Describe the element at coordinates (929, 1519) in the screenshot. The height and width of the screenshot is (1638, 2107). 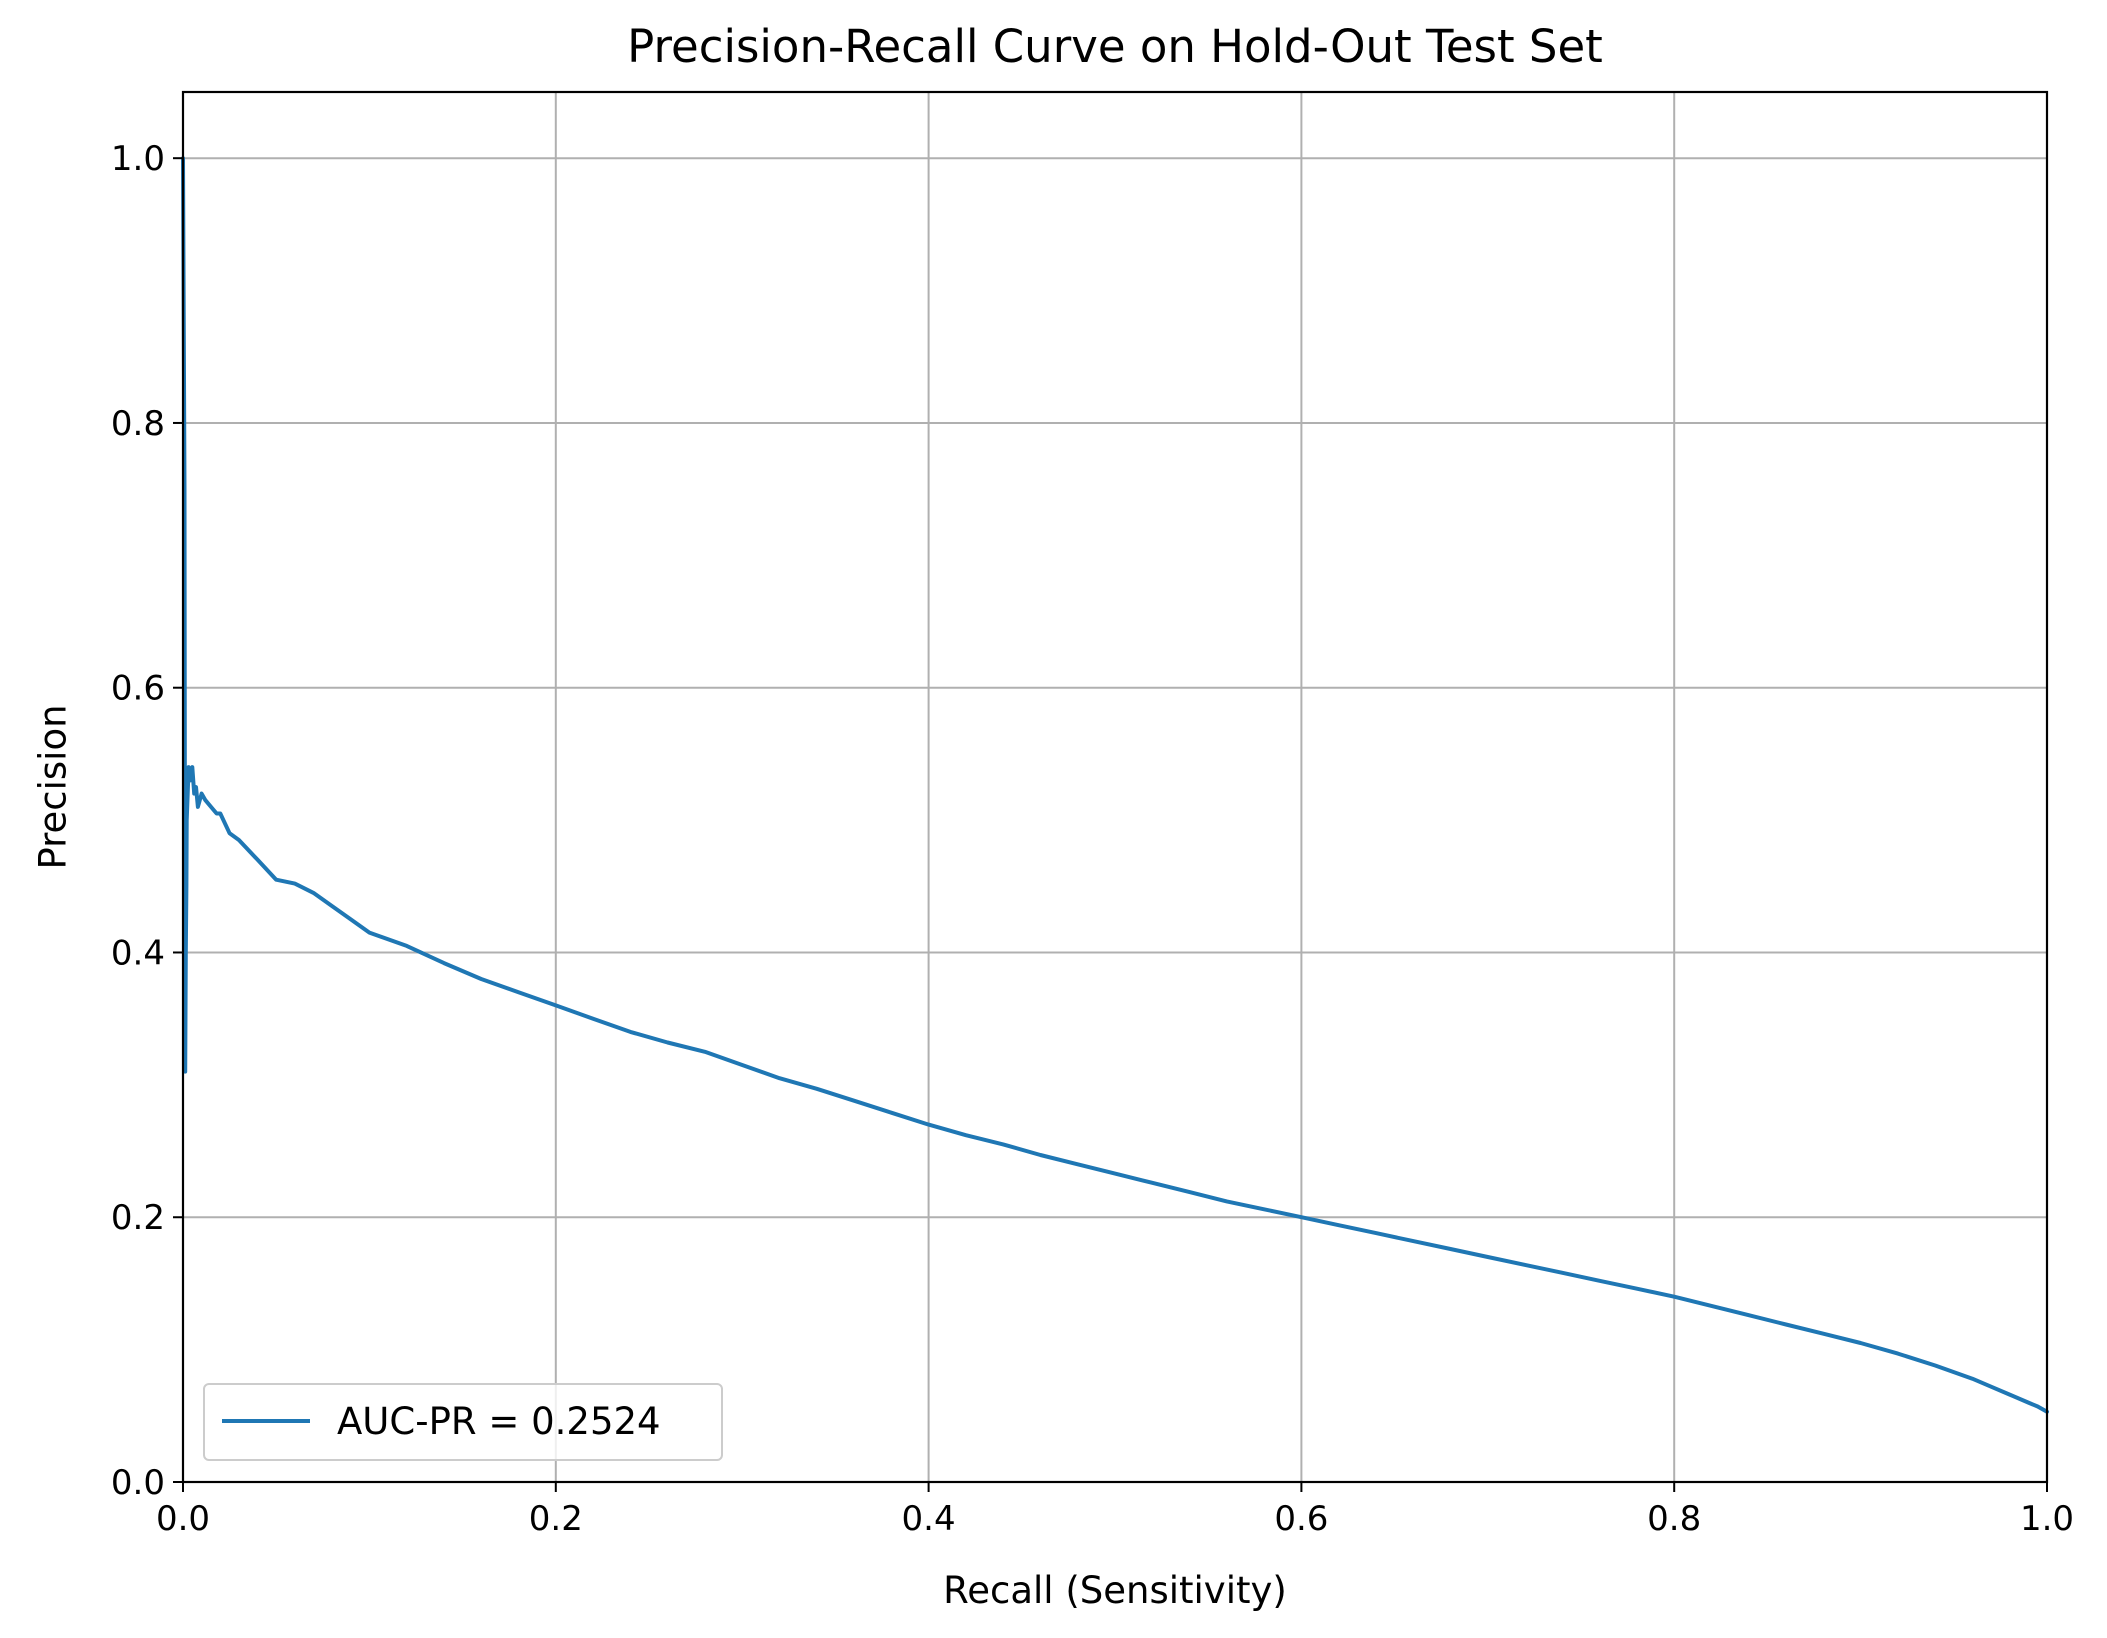
I see `x-tick-label: 0.4` at that location.